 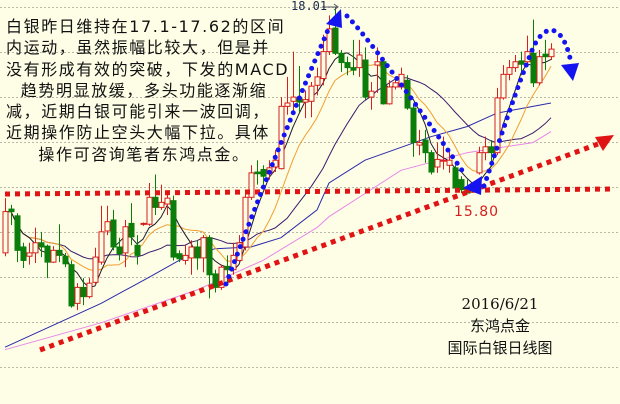 I want to click on chart-title: 国际白银日线图, so click(x=500, y=348).